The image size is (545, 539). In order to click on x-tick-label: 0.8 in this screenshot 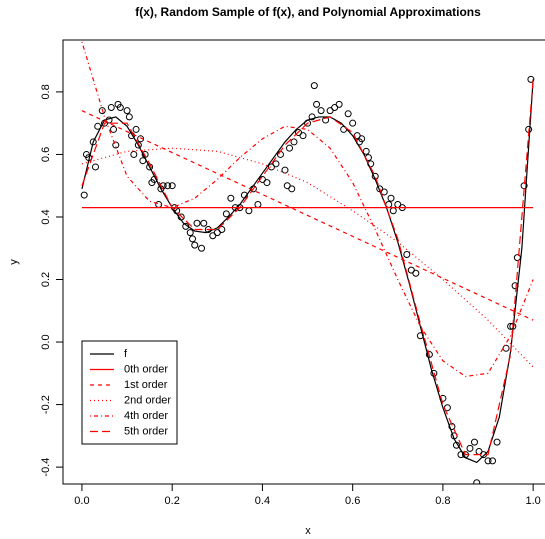, I will do `click(442, 501)`.